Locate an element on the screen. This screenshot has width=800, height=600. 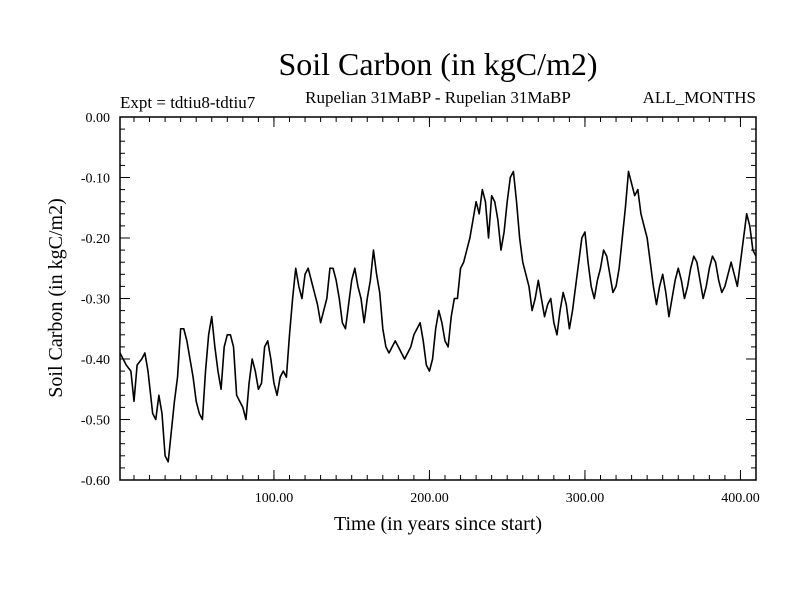
experiment-label: Expt = tdtiu8-tdtiu7 is located at coordinates (188, 102).